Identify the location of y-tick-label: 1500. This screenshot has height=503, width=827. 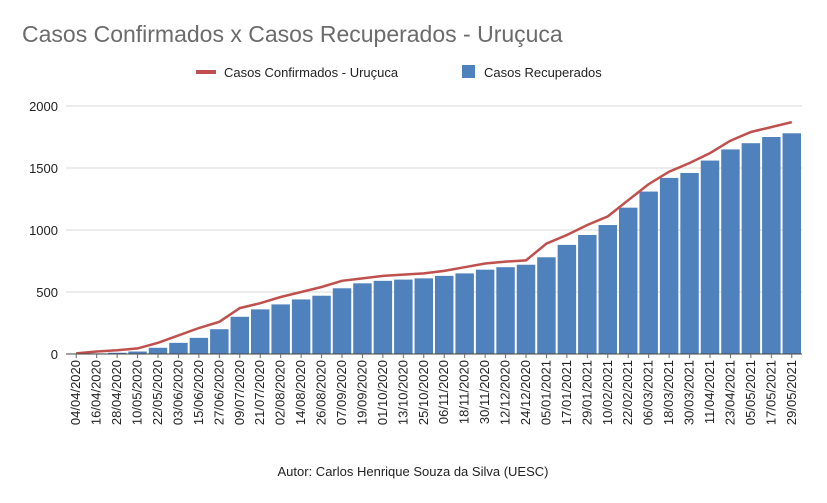
(43, 168).